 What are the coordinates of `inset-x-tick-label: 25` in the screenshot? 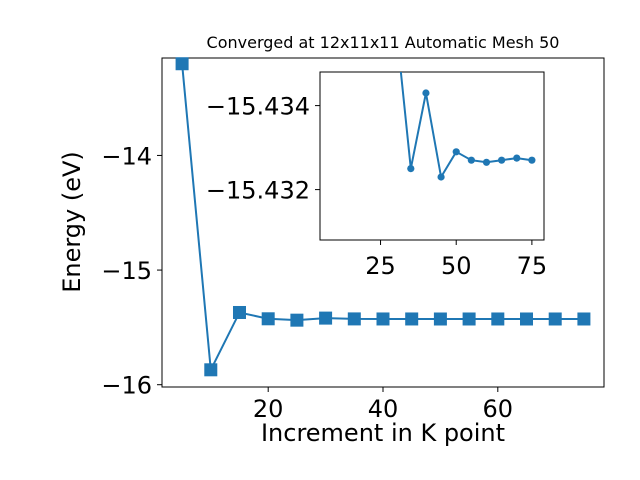 It's located at (380, 266).